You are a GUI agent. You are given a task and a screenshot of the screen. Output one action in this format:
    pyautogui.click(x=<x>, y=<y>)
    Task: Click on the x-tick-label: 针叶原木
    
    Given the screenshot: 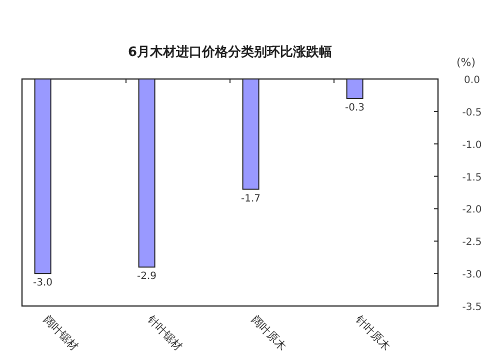 What is the action you would take?
    pyautogui.click(x=372, y=333)
    